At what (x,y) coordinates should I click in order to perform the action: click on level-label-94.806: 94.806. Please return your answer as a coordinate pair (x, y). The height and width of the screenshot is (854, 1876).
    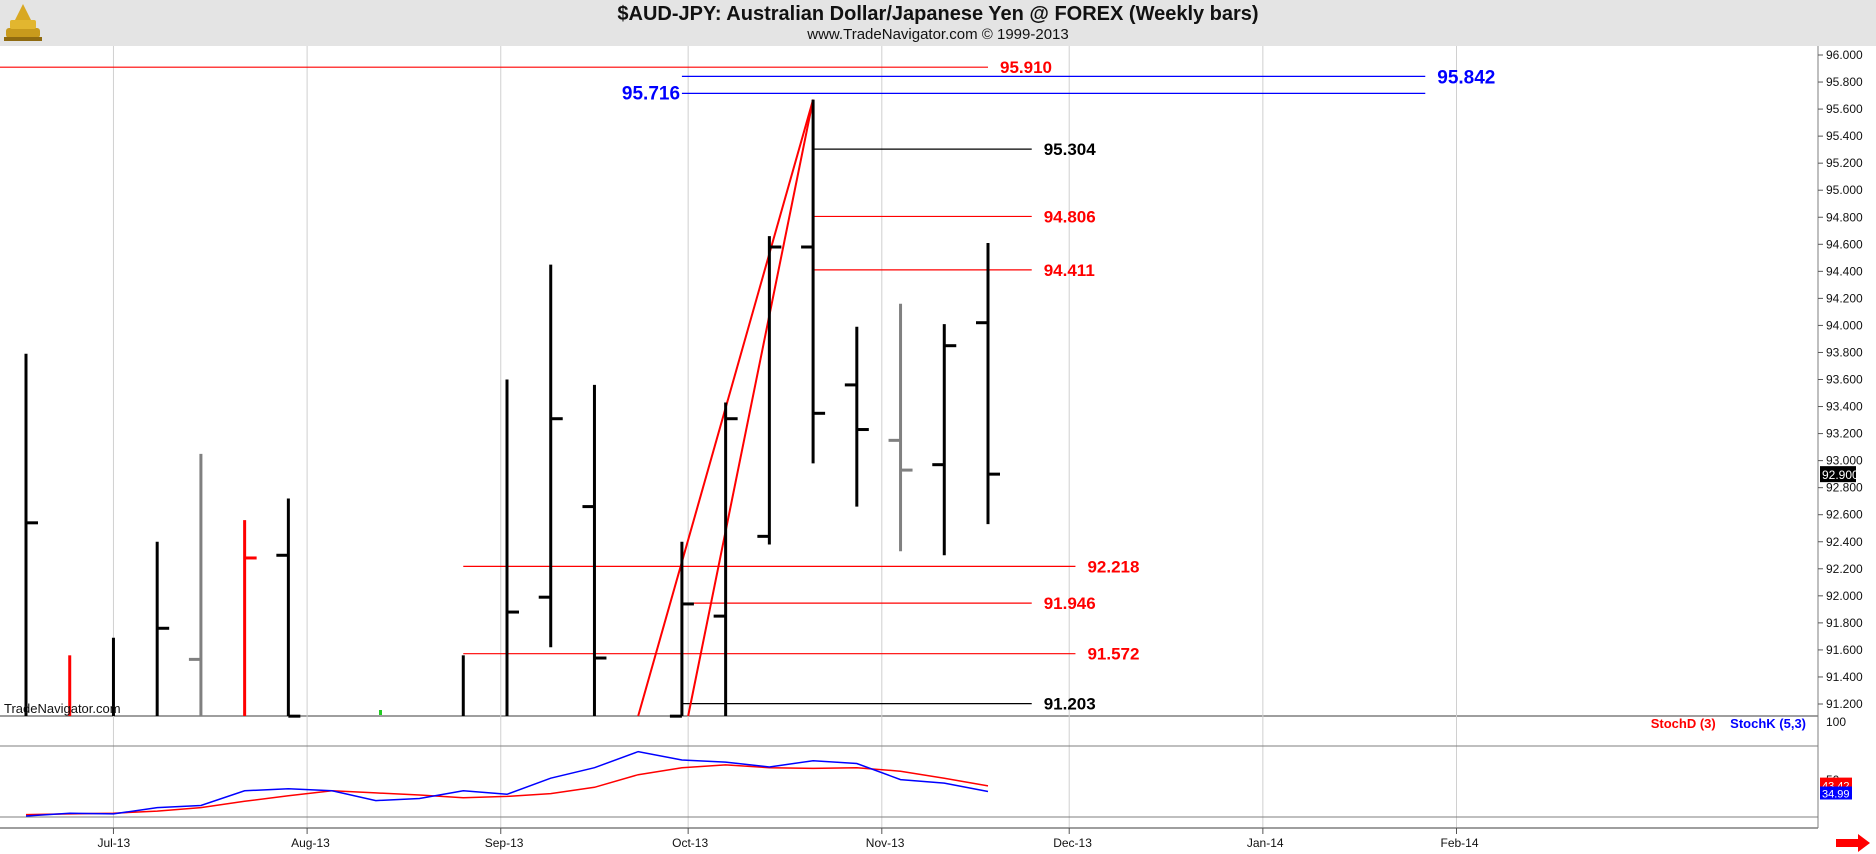
    Looking at the image, I should click on (1070, 216).